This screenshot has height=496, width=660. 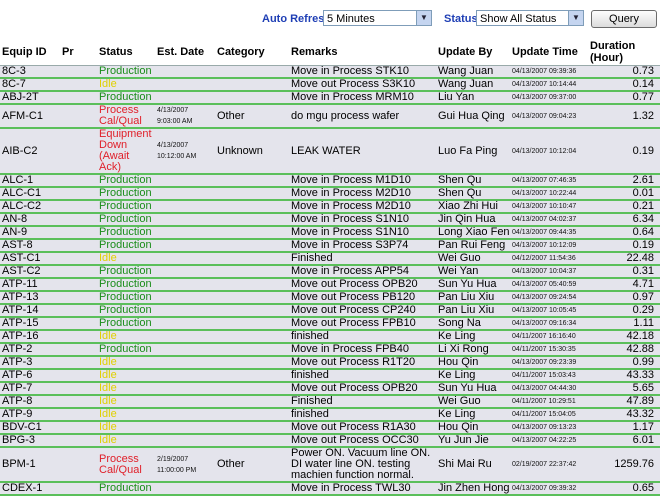 What do you see at coordinates (362, 402) in the screenshot?
I see `remarks-cell: Finished` at bounding box center [362, 402].